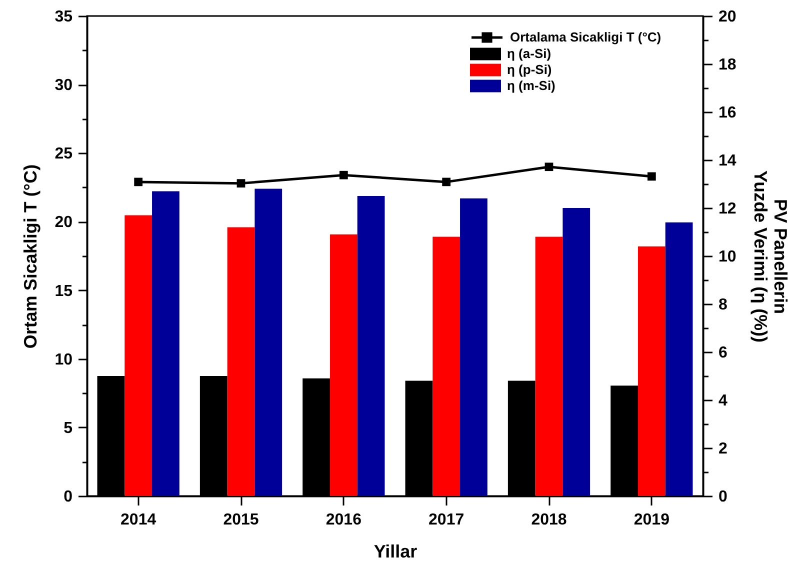 The width and height of the screenshot is (802, 568). Describe the element at coordinates (723, 497) in the screenshot. I see `y2-tick-label: 0` at that location.